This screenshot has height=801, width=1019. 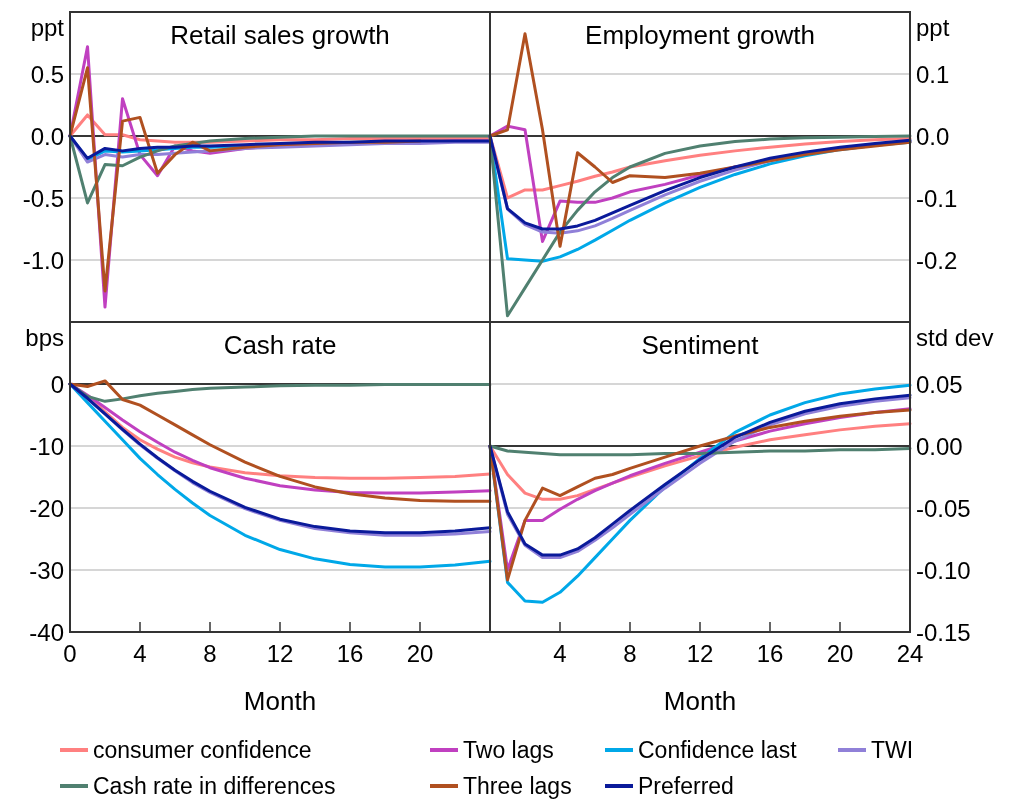 What do you see at coordinates (939, 446) in the screenshot?
I see `y-tick-label: 0.00` at bounding box center [939, 446].